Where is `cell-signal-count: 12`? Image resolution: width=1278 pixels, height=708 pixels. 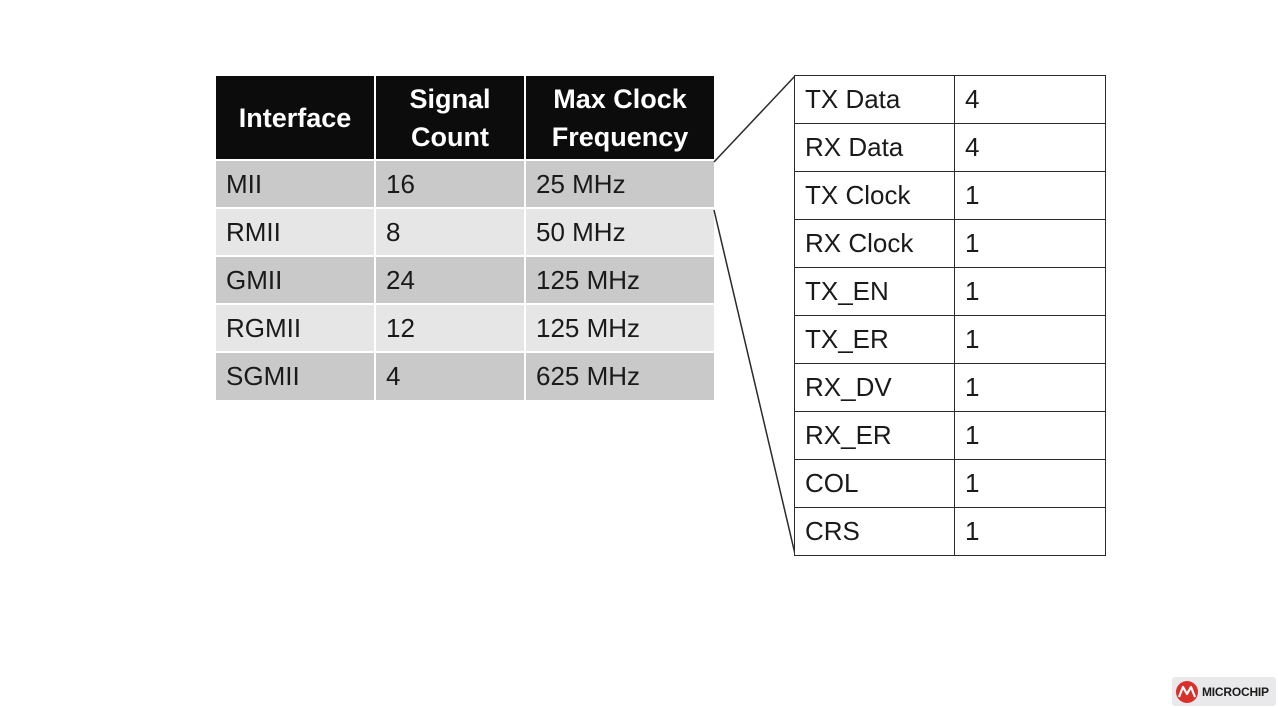 cell-signal-count: 12 is located at coordinates (450, 327).